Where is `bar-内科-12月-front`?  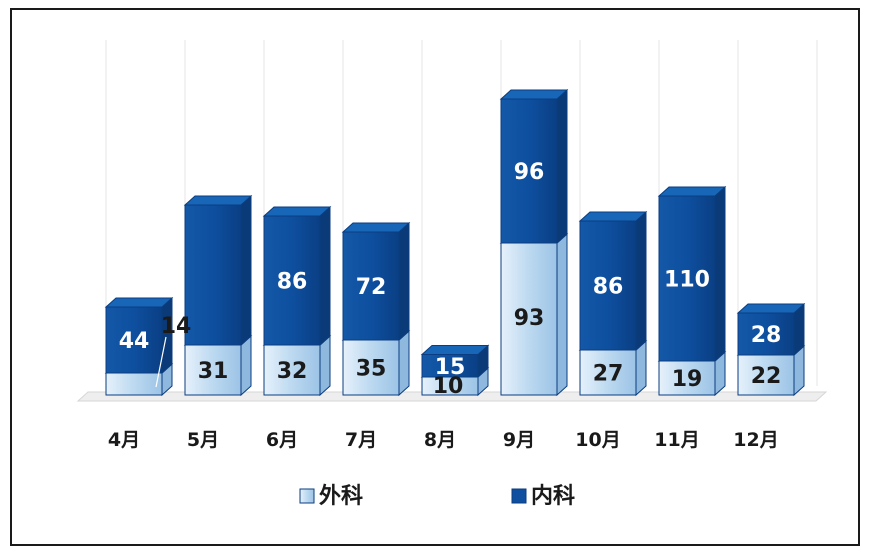
bar-内科-12月-front is located at coordinates (766, 334).